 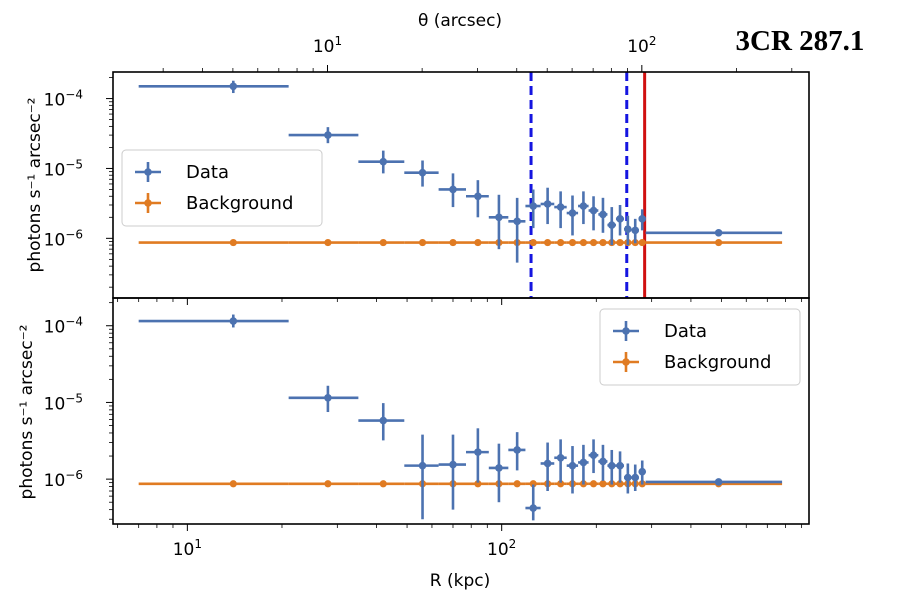 What do you see at coordinates (641, 45) in the screenshot?
I see `top-tick-label: 10²` at bounding box center [641, 45].